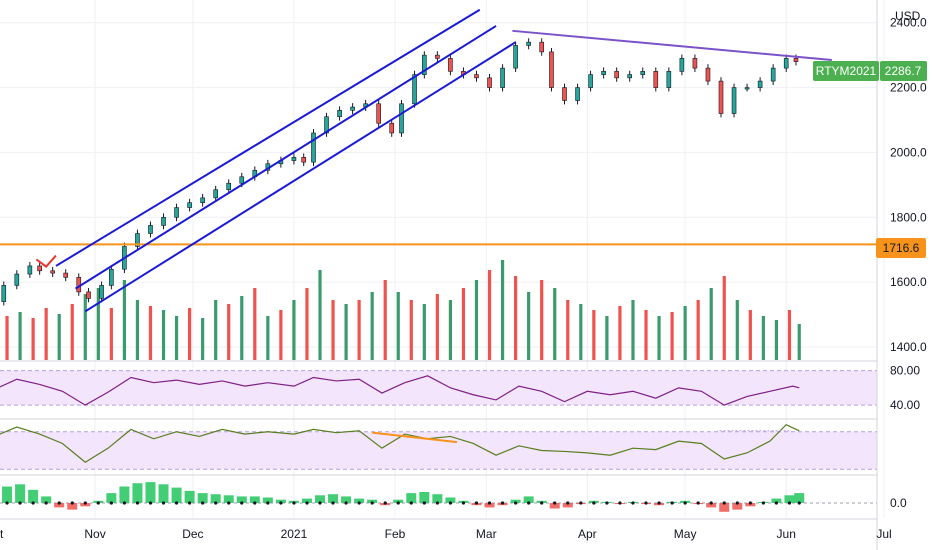 The image size is (932, 550). Describe the element at coordinates (672, 45) in the screenshot. I see `resistance-trendline` at that location.